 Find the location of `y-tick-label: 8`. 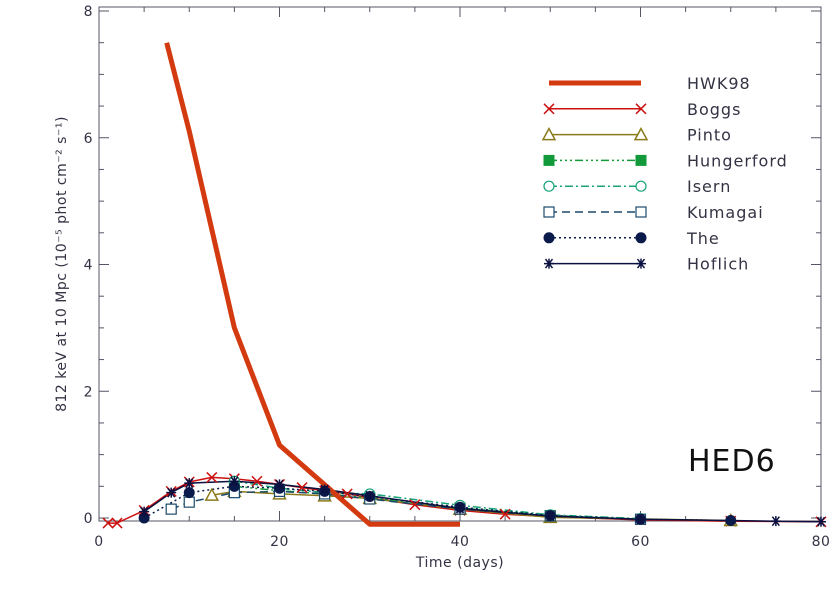

y-tick-label: 8 is located at coordinates (88, 12).